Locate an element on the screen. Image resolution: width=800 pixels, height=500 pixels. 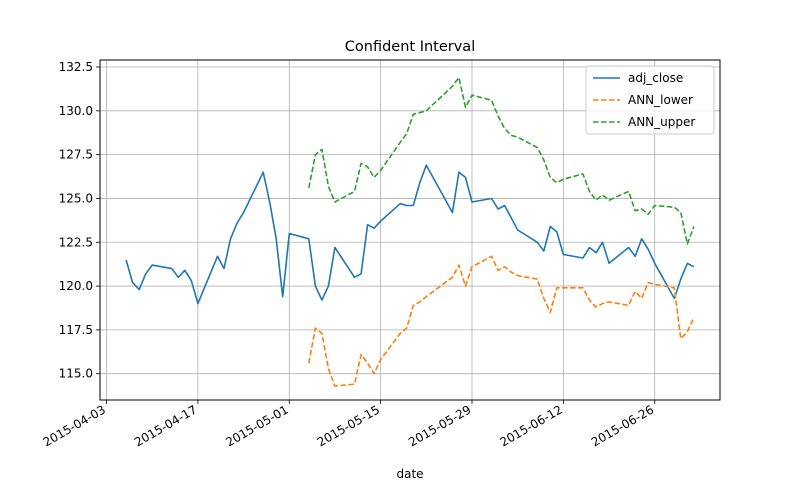
y-tick-label: 122.5 is located at coordinates (76, 242).